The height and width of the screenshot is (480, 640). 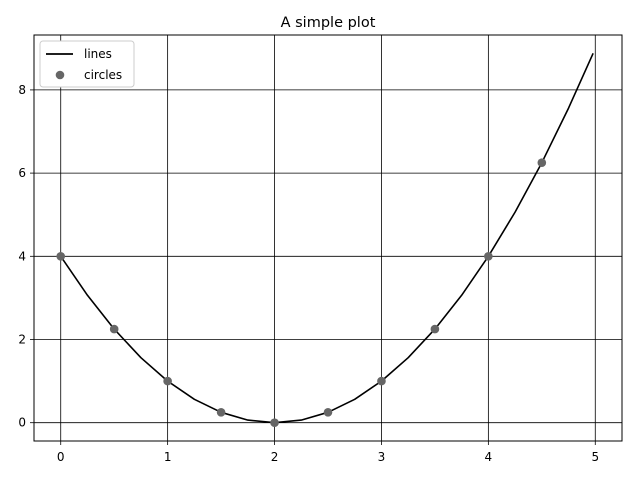 I want to click on legend-label-circles: circles, so click(x=103, y=75).